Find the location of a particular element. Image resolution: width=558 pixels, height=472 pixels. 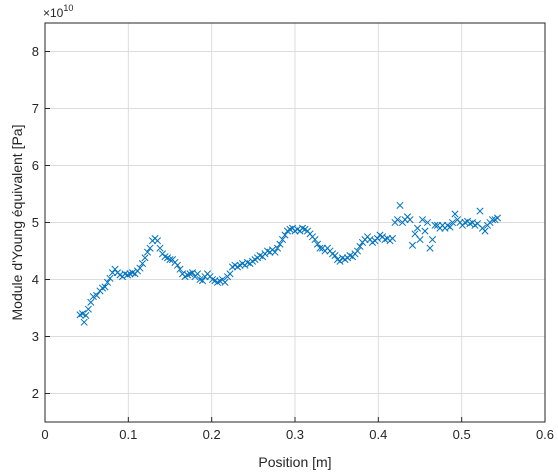

x-tick-label: 0.4 is located at coordinates (378, 434).